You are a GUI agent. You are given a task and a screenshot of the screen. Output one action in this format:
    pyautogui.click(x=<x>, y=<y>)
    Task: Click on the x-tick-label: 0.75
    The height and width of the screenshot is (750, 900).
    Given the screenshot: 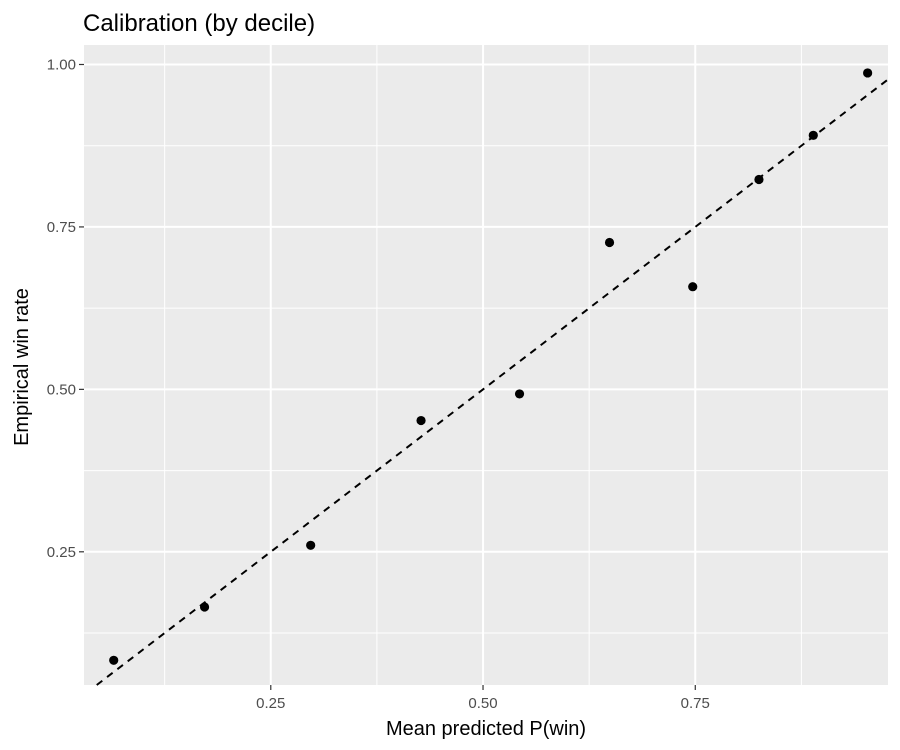 What is the action you would take?
    pyautogui.click(x=695, y=703)
    